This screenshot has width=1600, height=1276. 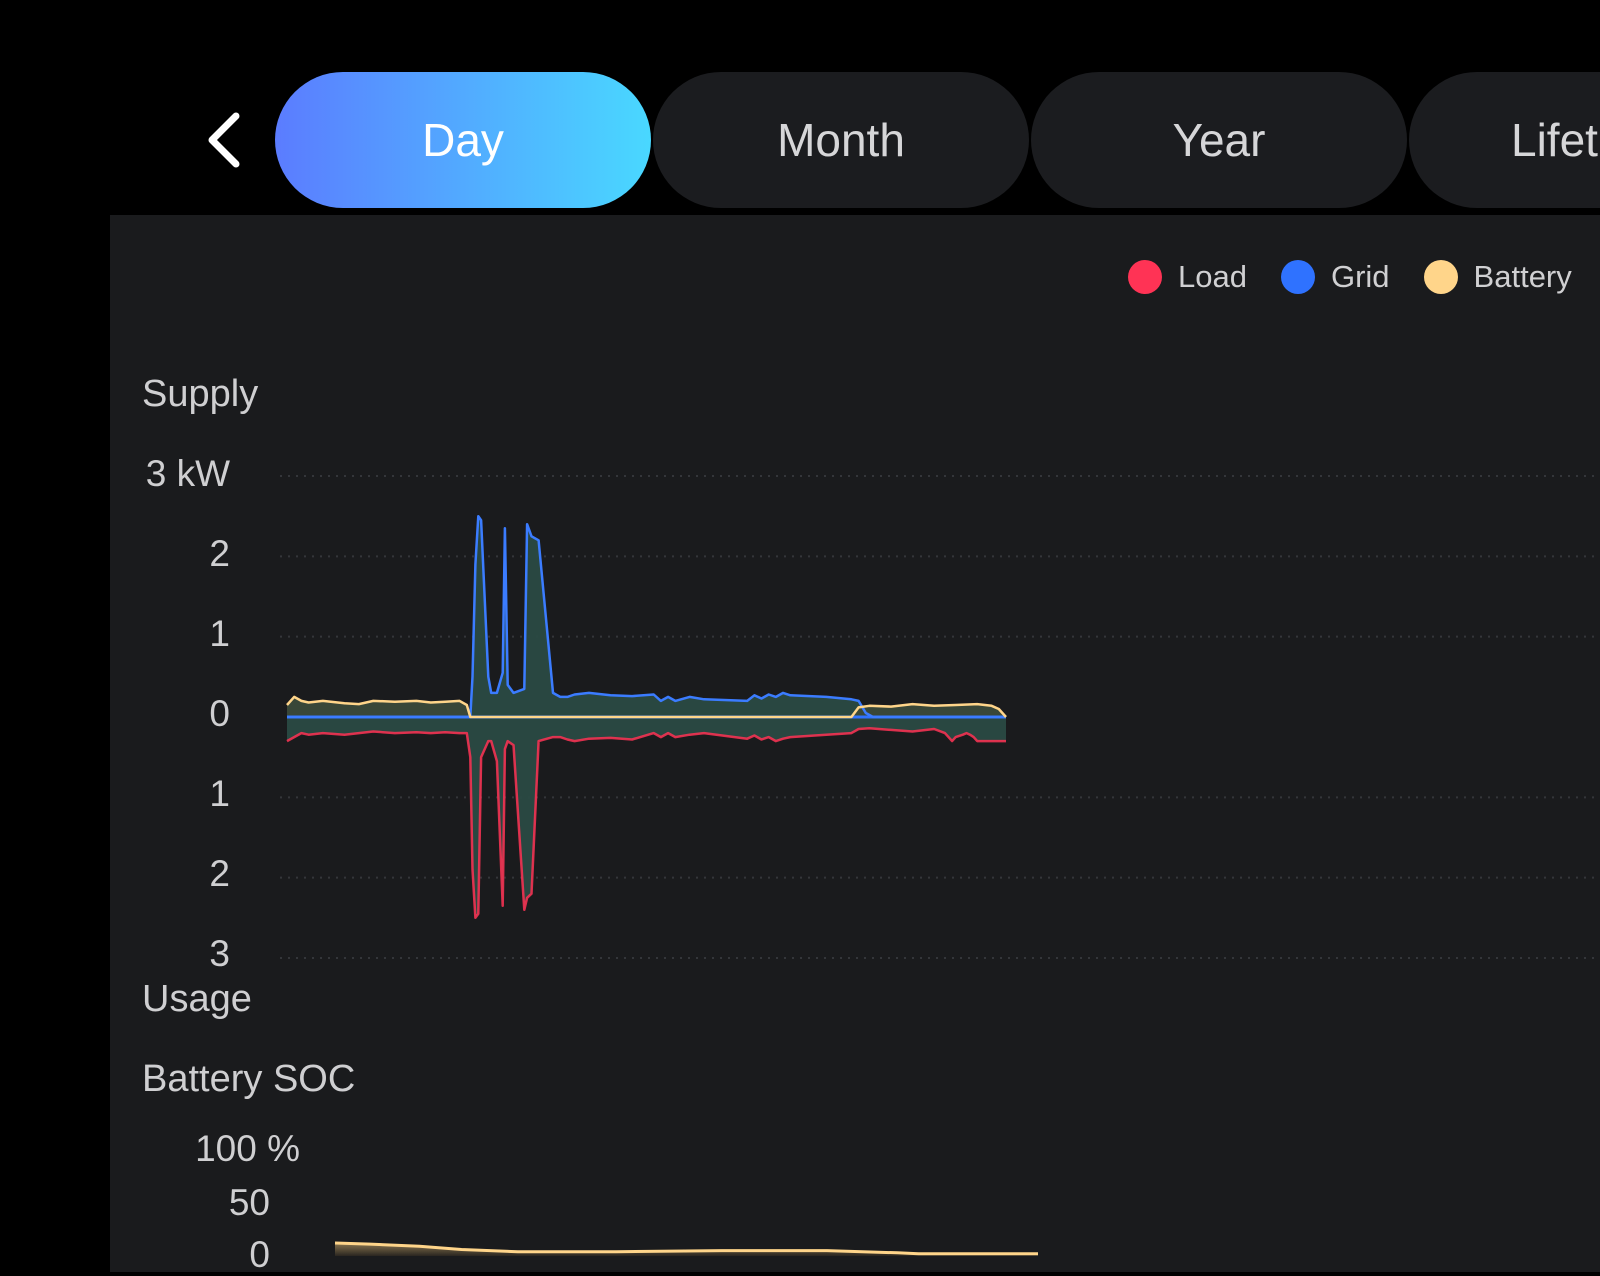 What do you see at coordinates (219, 953) in the screenshot?
I see `power-tick-label: 3` at bounding box center [219, 953].